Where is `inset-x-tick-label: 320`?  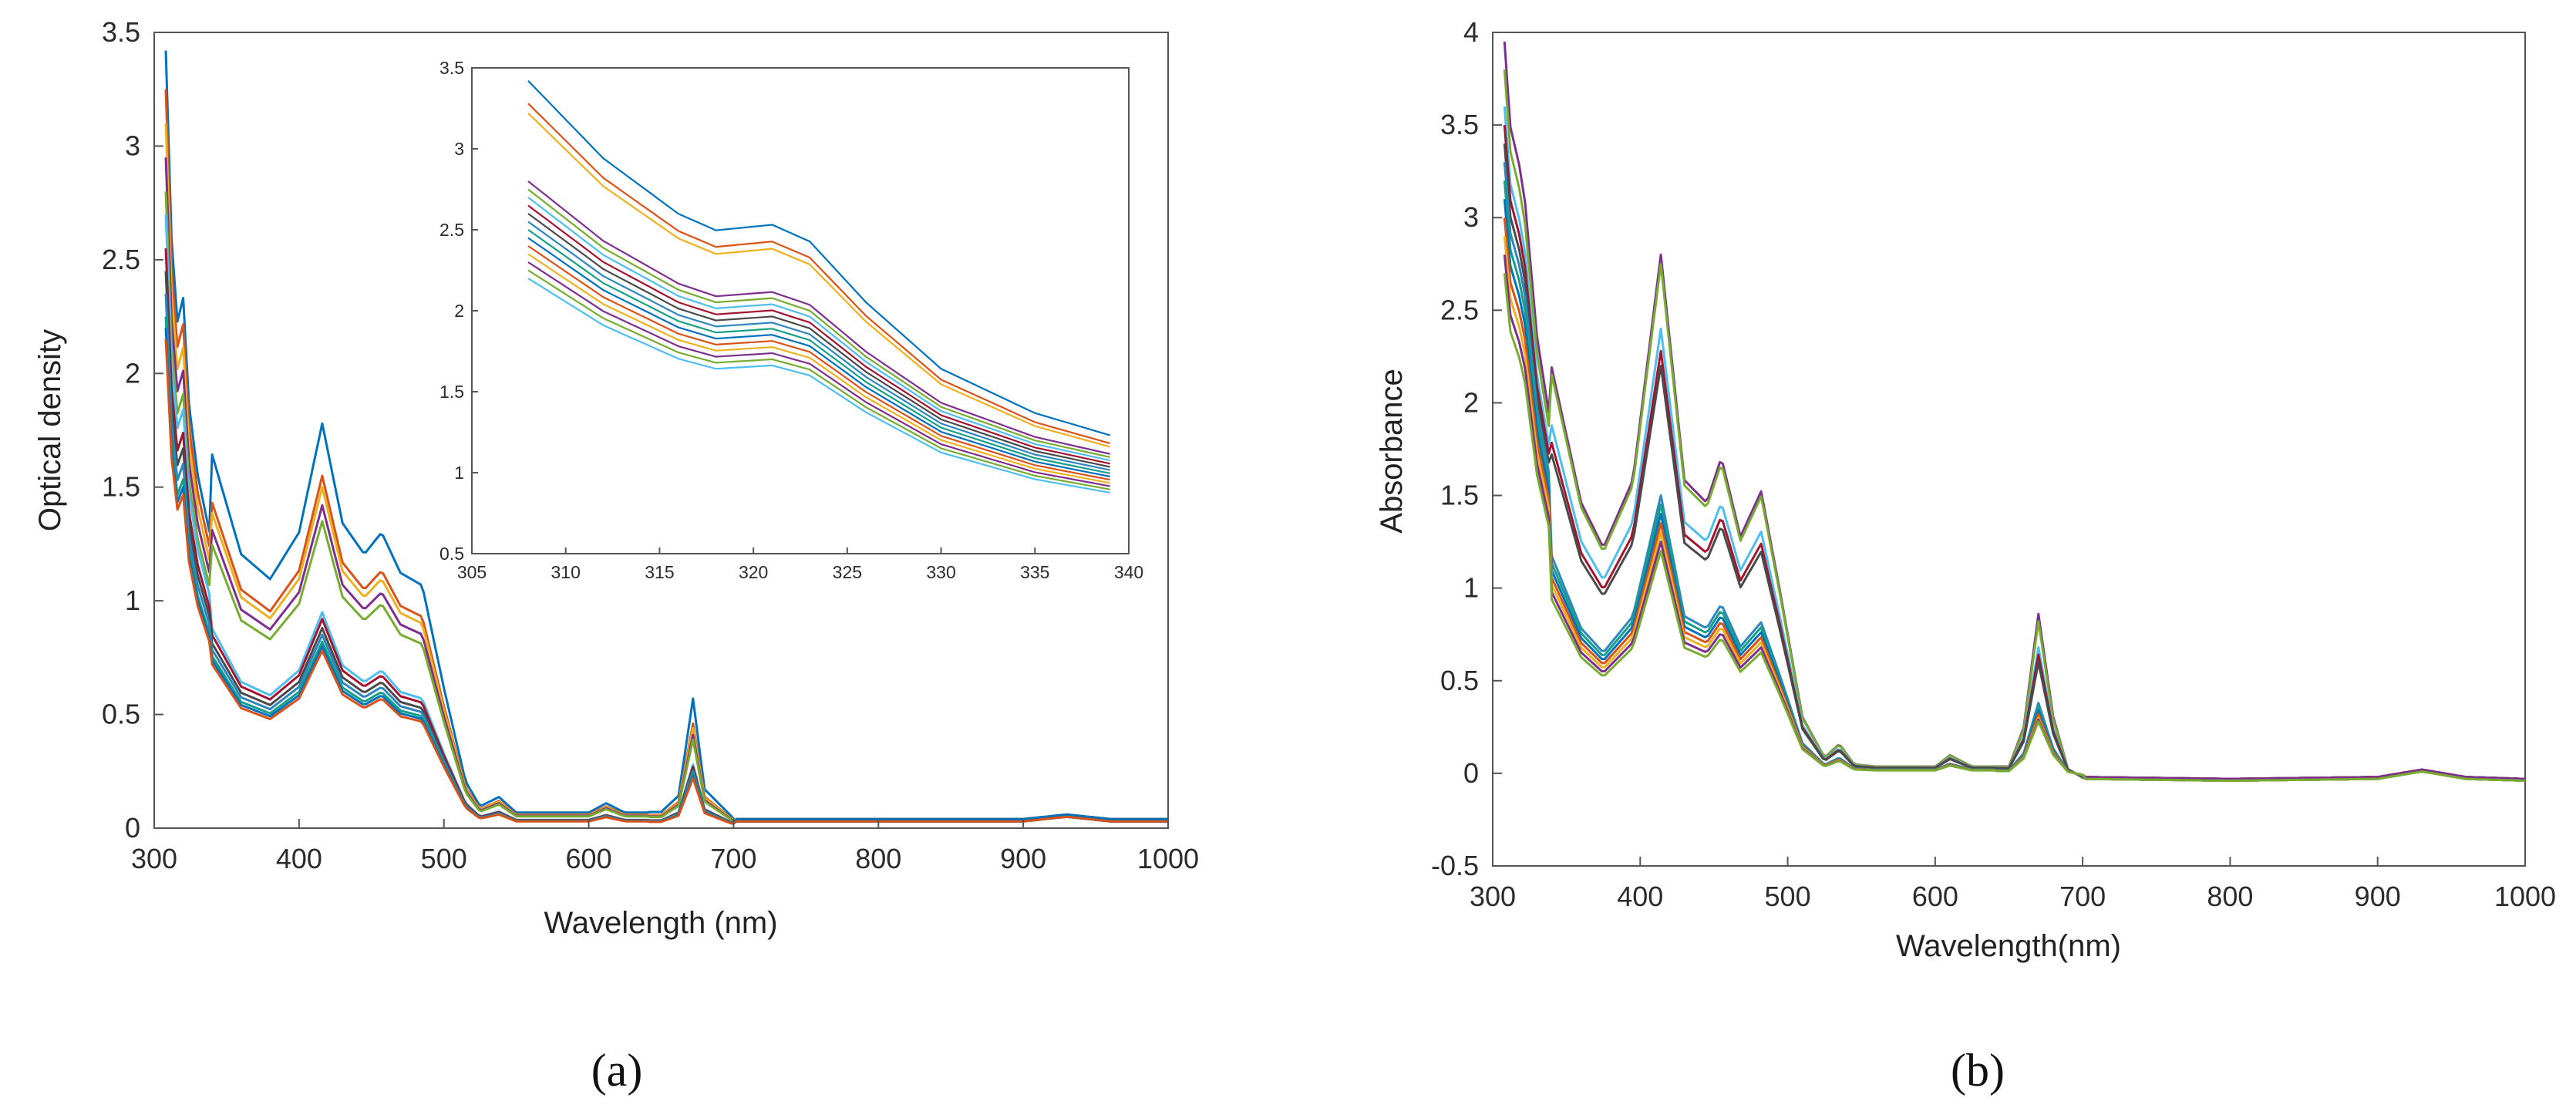 inset-x-tick-label: 320 is located at coordinates (753, 572).